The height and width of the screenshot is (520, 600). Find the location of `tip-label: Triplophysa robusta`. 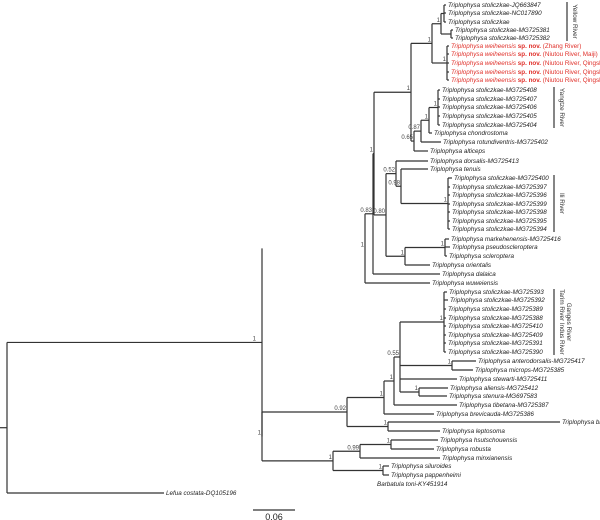

tip-label: Triplophysa robusta is located at coordinates (463, 449).